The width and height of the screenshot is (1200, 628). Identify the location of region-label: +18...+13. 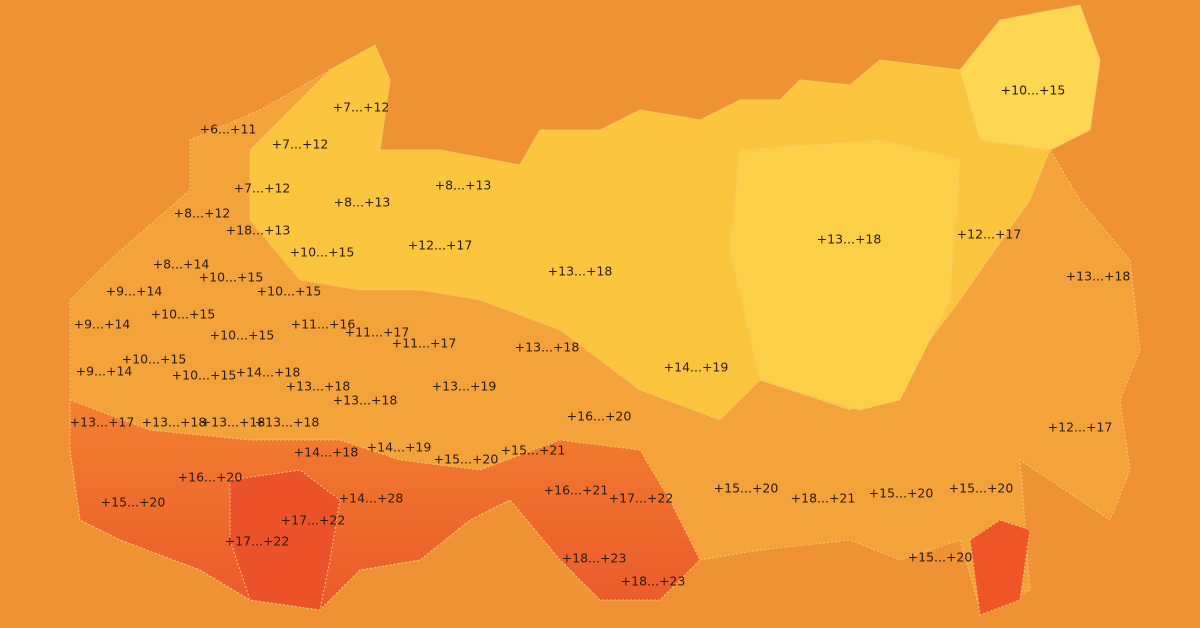
(258, 230).